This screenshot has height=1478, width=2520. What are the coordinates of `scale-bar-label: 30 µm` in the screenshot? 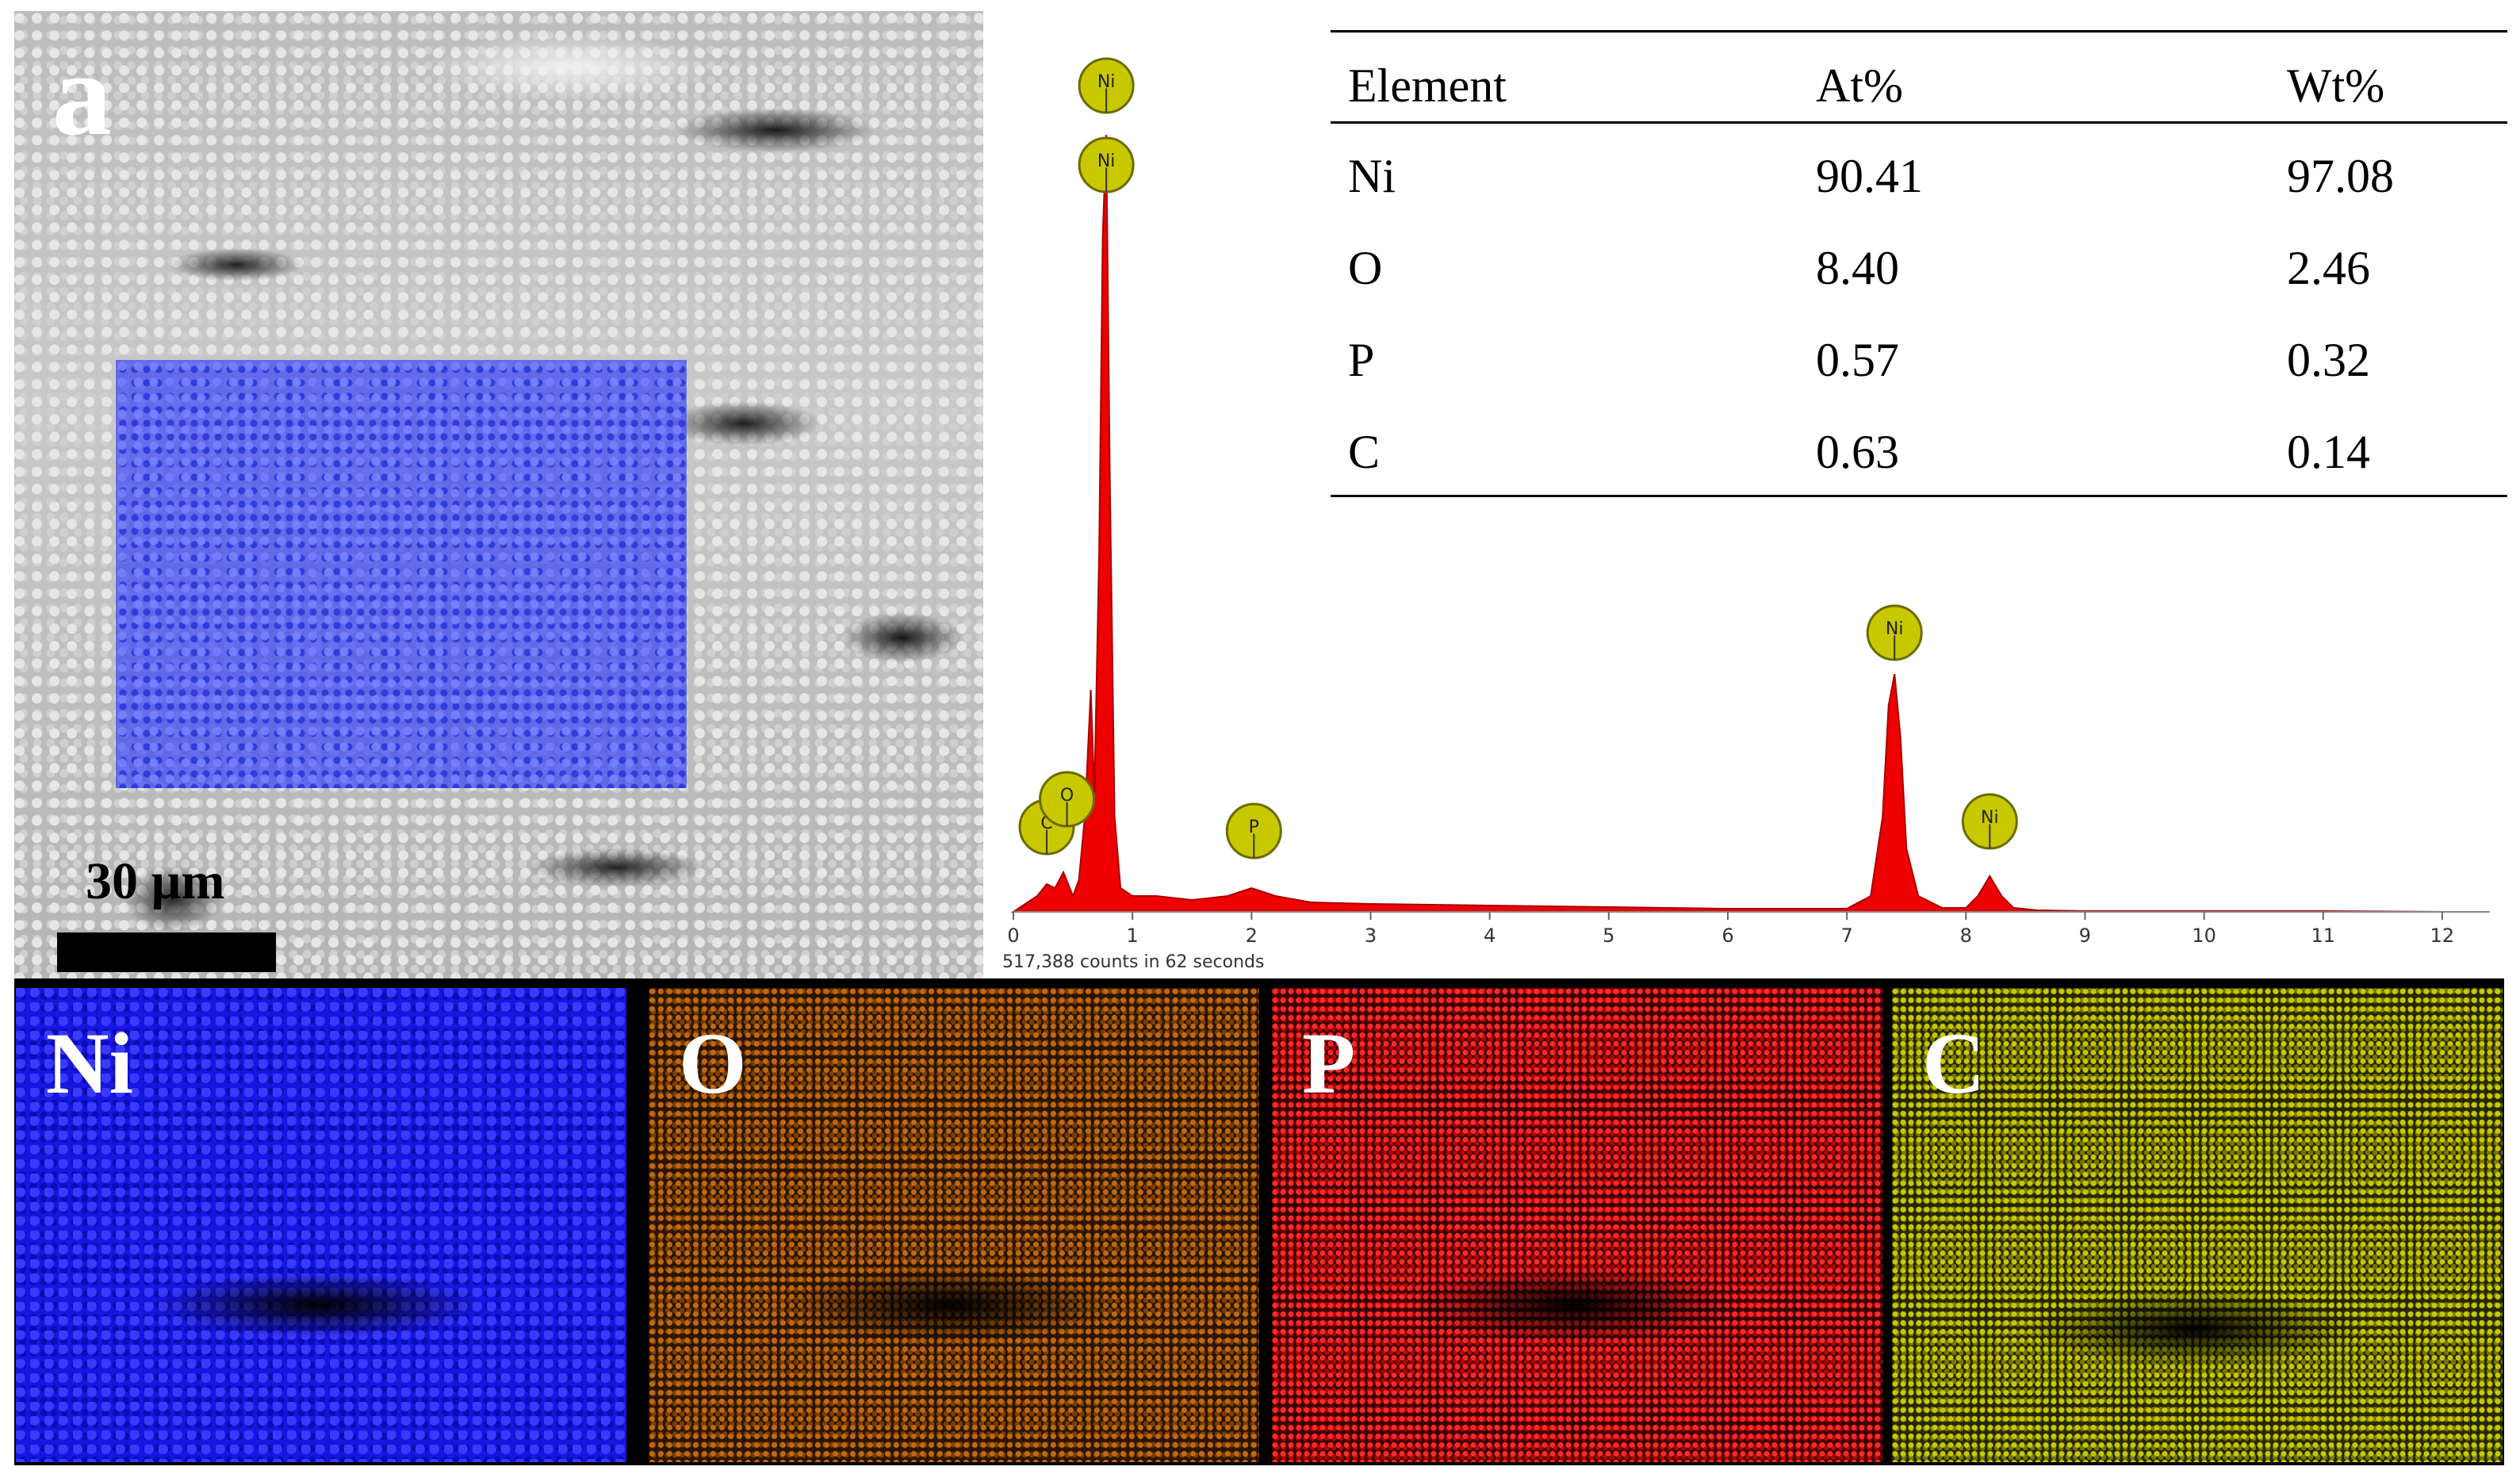 It's located at (155, 881).